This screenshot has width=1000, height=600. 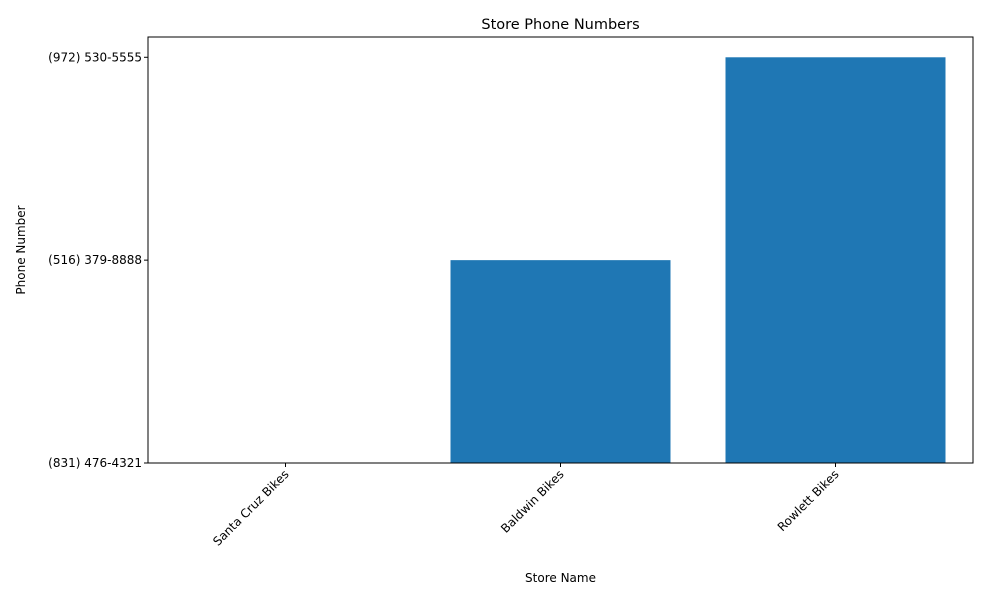 I want to click on y-tick-label: (516) 379-8888, so click(x=95, y=260).